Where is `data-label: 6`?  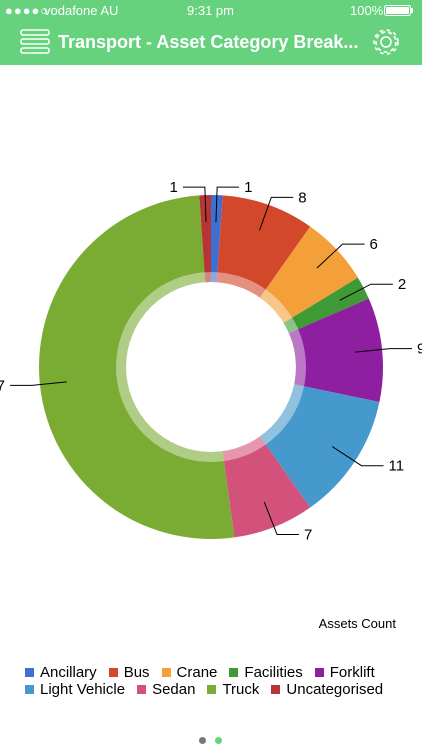
data-label: 6 is located at coordinates (374, 244).